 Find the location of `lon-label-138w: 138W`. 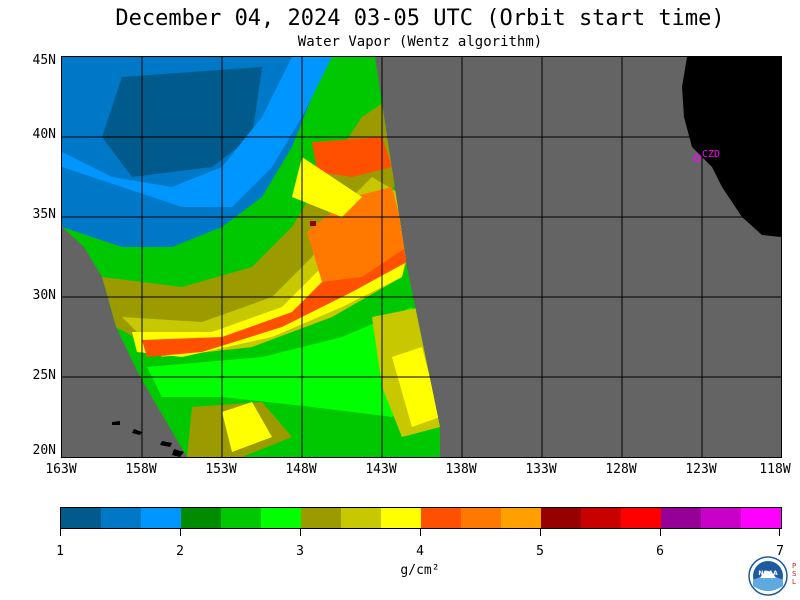

lon-label-138w: 138W is located at coordinates (461, 469).